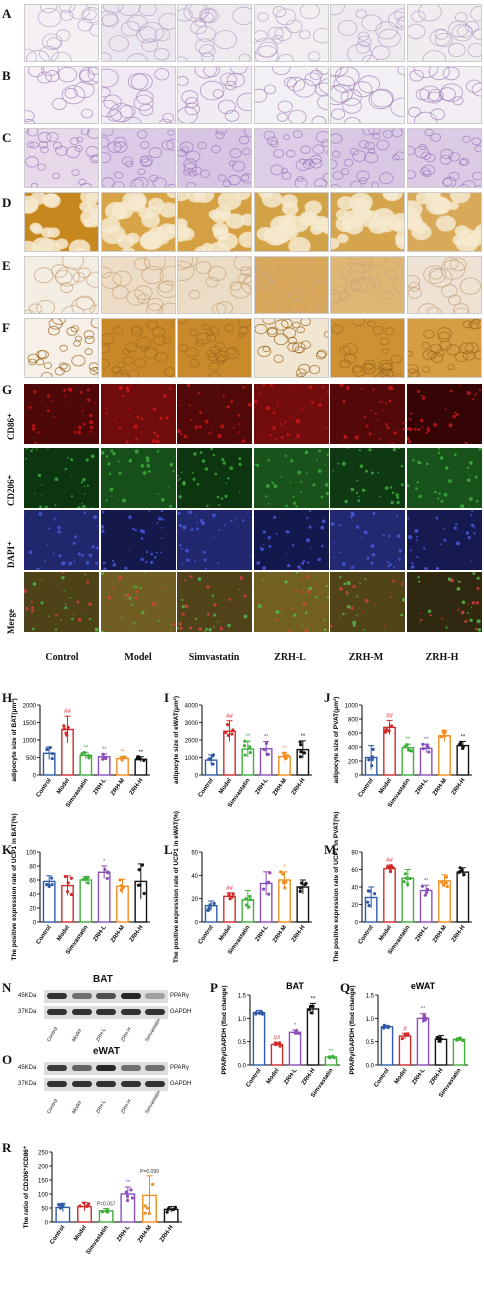 The image size is (484, 1292). Describe the element at coordinates (32, 896) in the screenshot. I see `y-tick-label: 40` at that location.